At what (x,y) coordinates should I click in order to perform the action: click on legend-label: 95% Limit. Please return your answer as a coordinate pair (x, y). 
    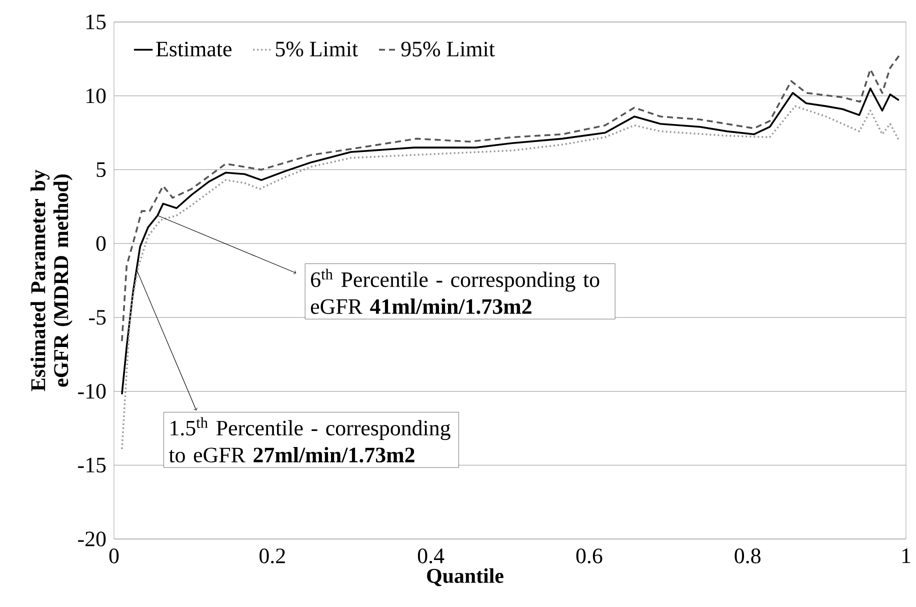
    Looking at the image, I should click on (448, 49).